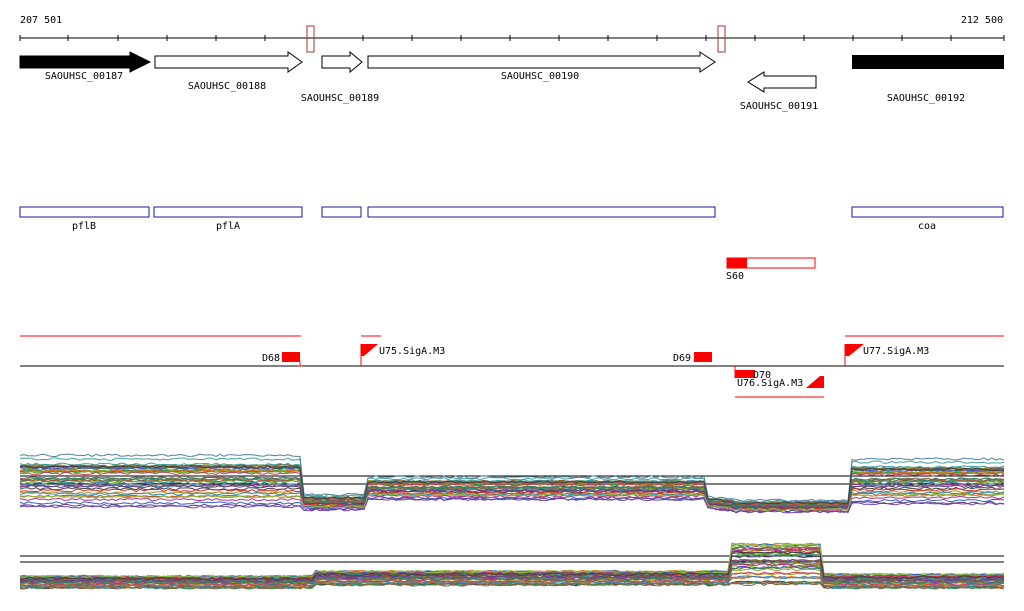 This screenshot has height=611, width=1024. Describe the element at coordinates (927, 226) in the screenshot. I see `annotation-label: coa` at that location.